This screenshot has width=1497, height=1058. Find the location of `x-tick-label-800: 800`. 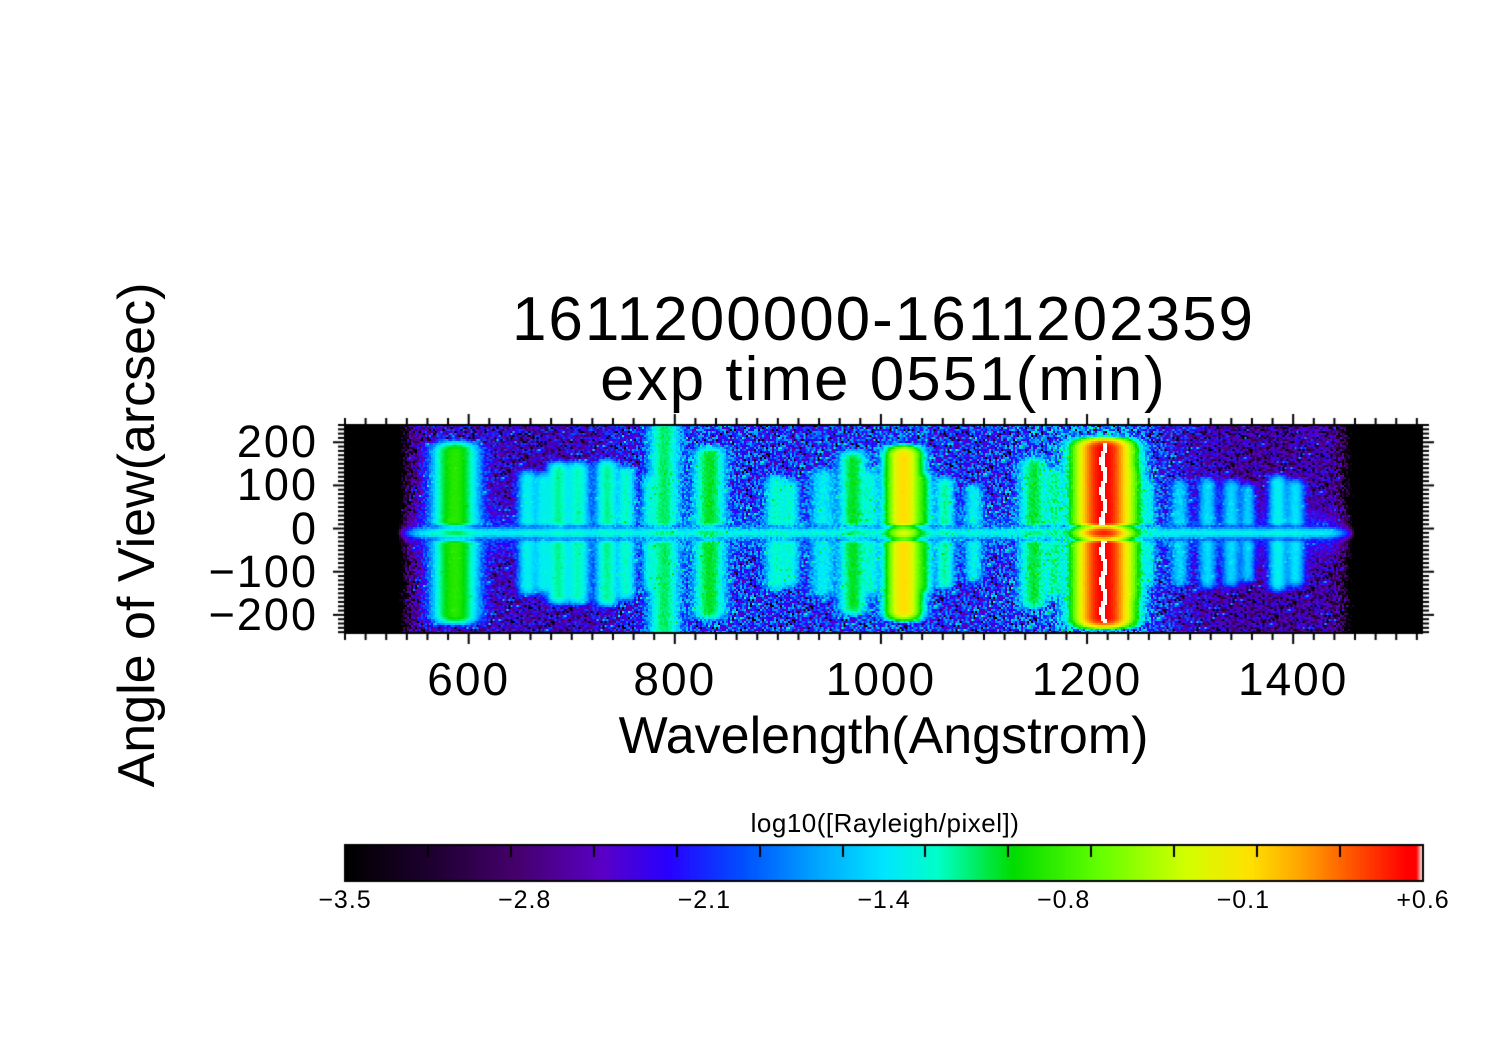

x-tick-label-800: 800 is located at coordinates (675, 679).